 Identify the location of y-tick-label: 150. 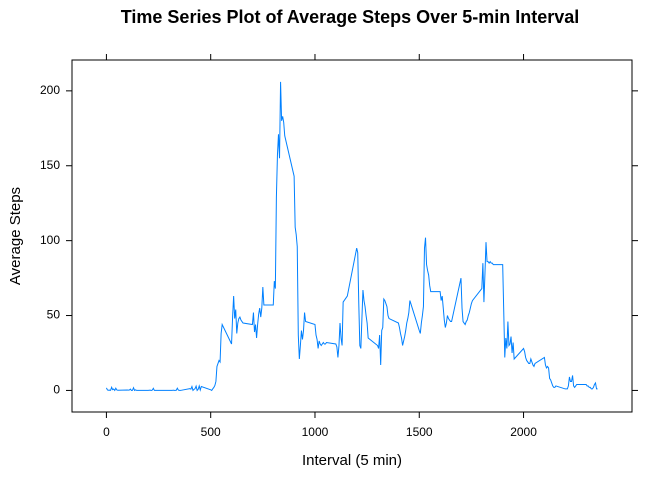
(50, 165).